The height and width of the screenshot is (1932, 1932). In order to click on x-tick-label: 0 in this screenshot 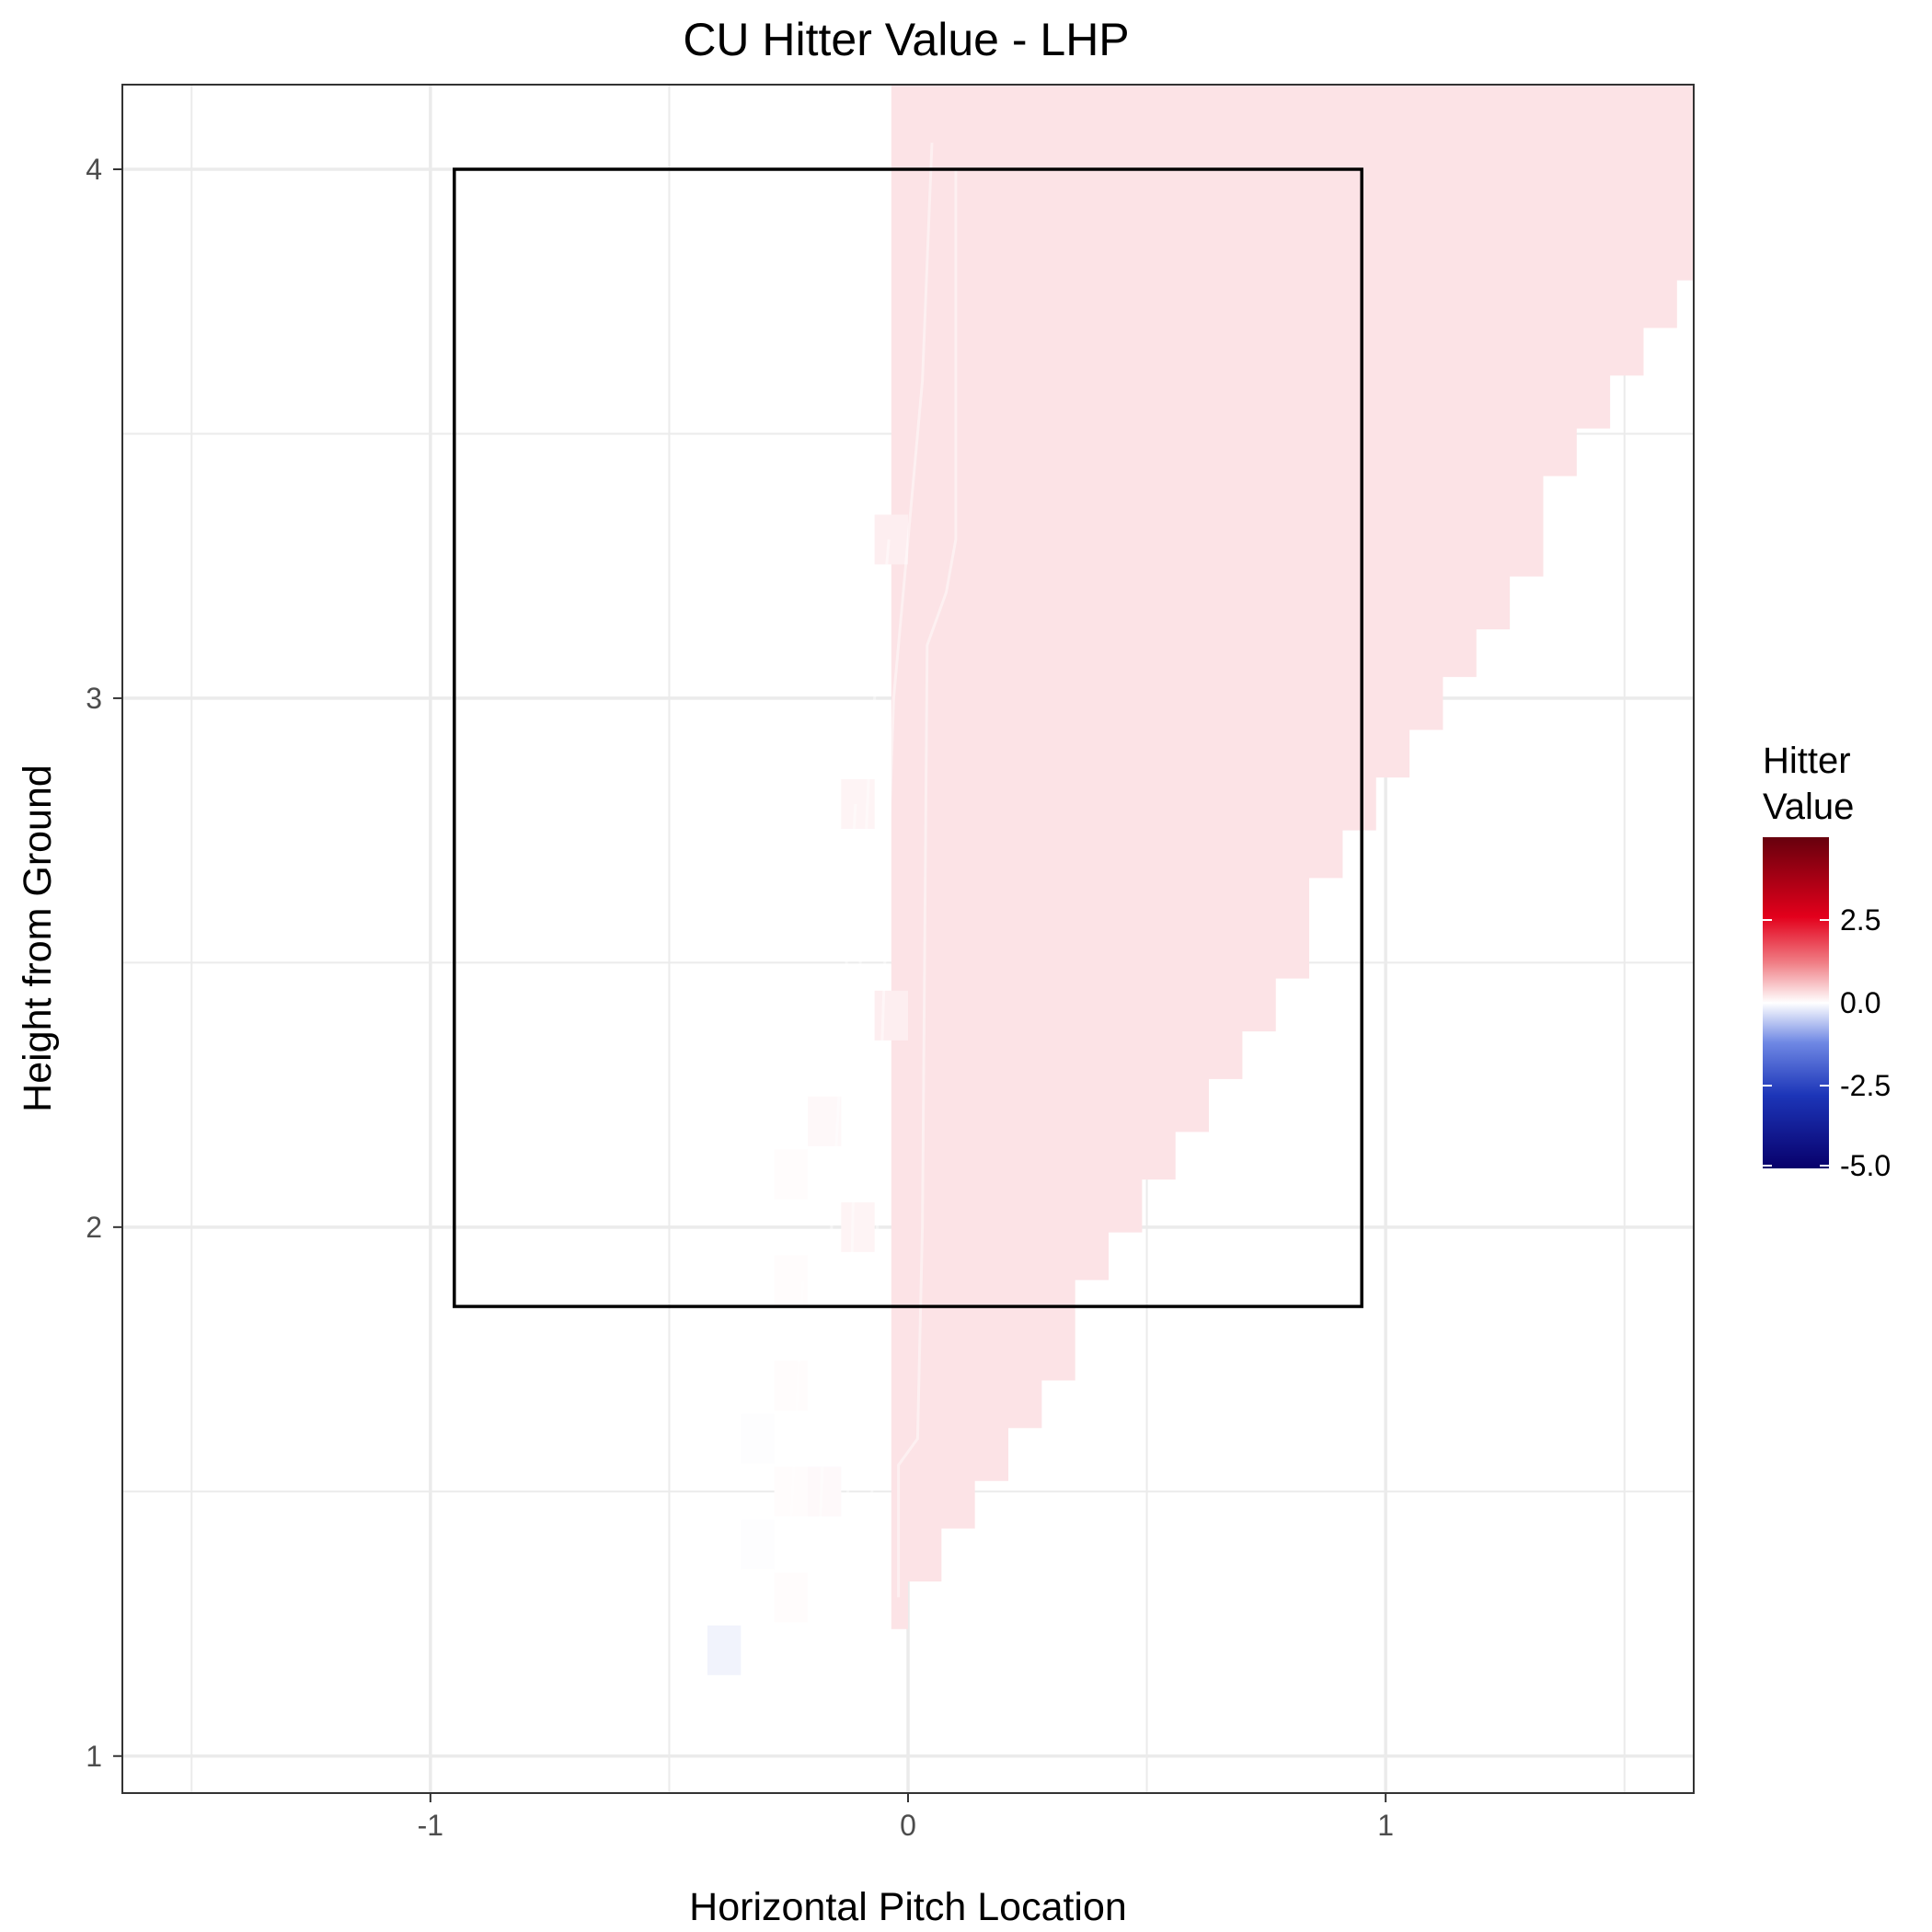, I will do `click(908, 1825)`.